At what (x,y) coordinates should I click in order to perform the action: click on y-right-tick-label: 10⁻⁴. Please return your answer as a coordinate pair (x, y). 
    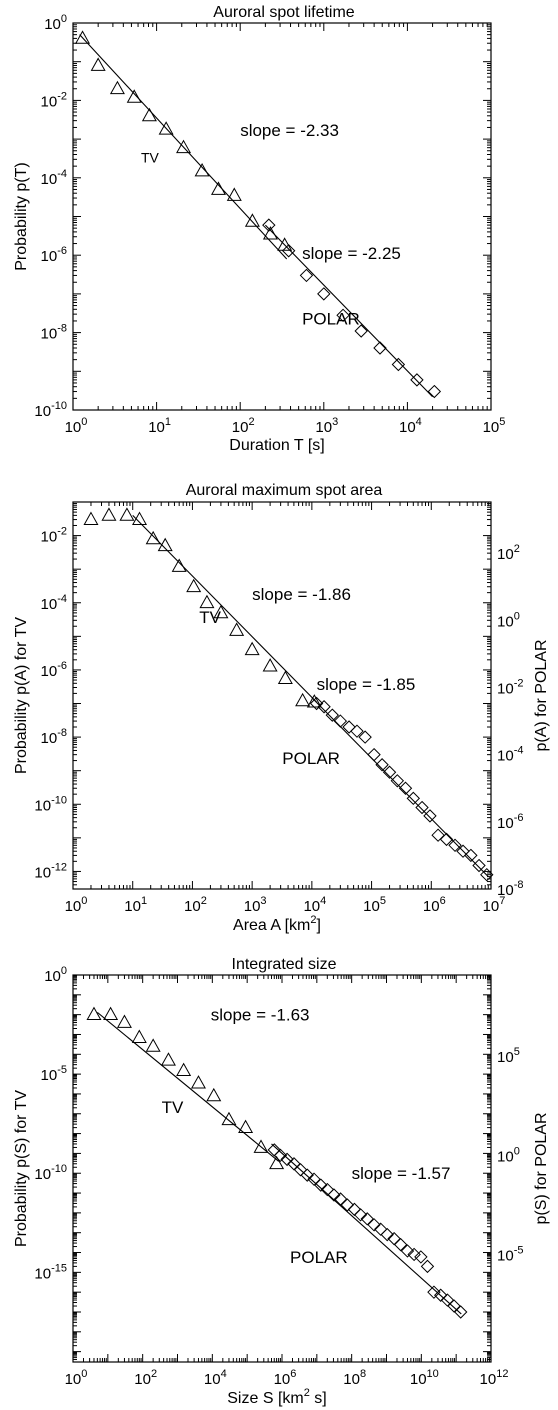
    Looking at the image, I should click on (510, 755).